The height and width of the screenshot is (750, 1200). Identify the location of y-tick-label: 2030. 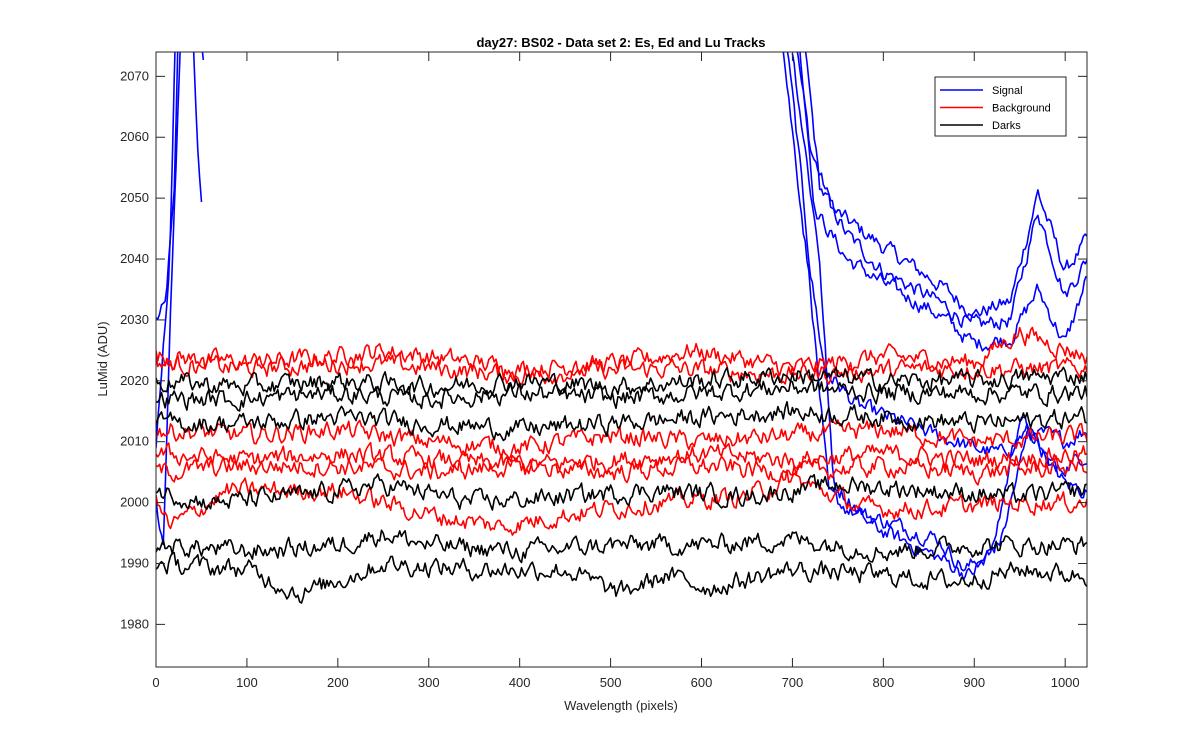
(134, 319).